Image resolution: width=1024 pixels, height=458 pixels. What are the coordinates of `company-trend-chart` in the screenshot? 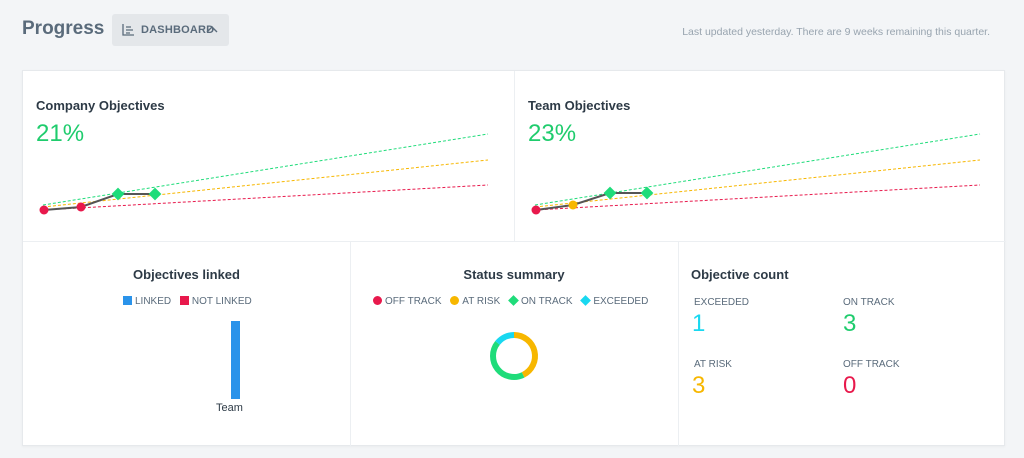 It's located at (264, 174).